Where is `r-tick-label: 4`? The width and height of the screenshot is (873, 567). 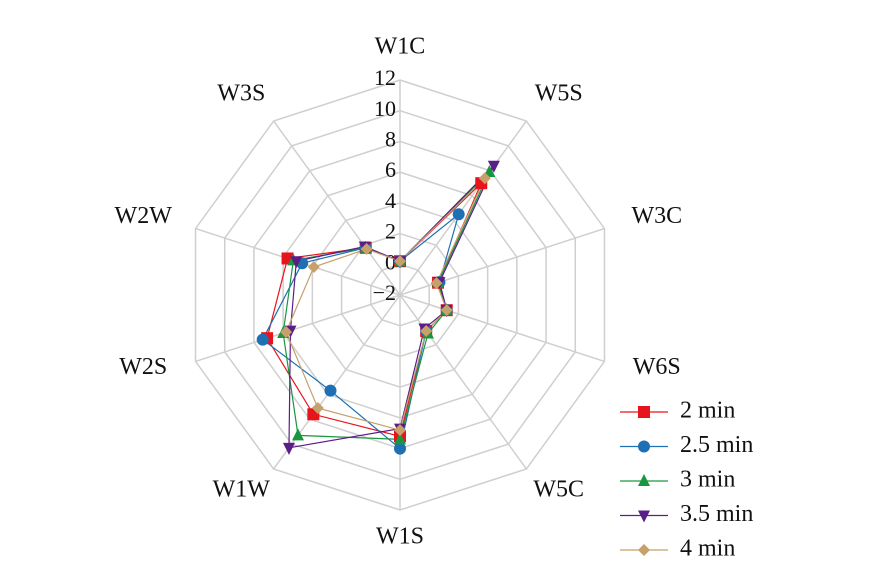
r-tick-label: 4 is located at coordinates (390, 200).